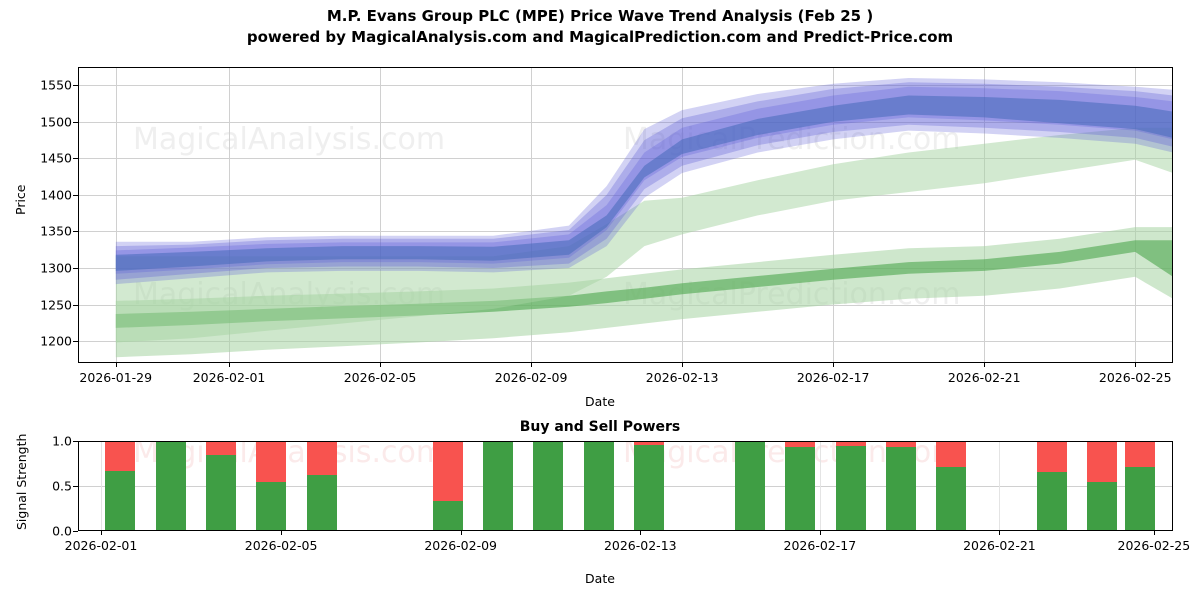 The image size is (1200, 600). What do you see at coordinates (999, 545) in the screenshot?
I see `x-axis-tick-label: 2026-02-21` at bounding box center [999, 545].